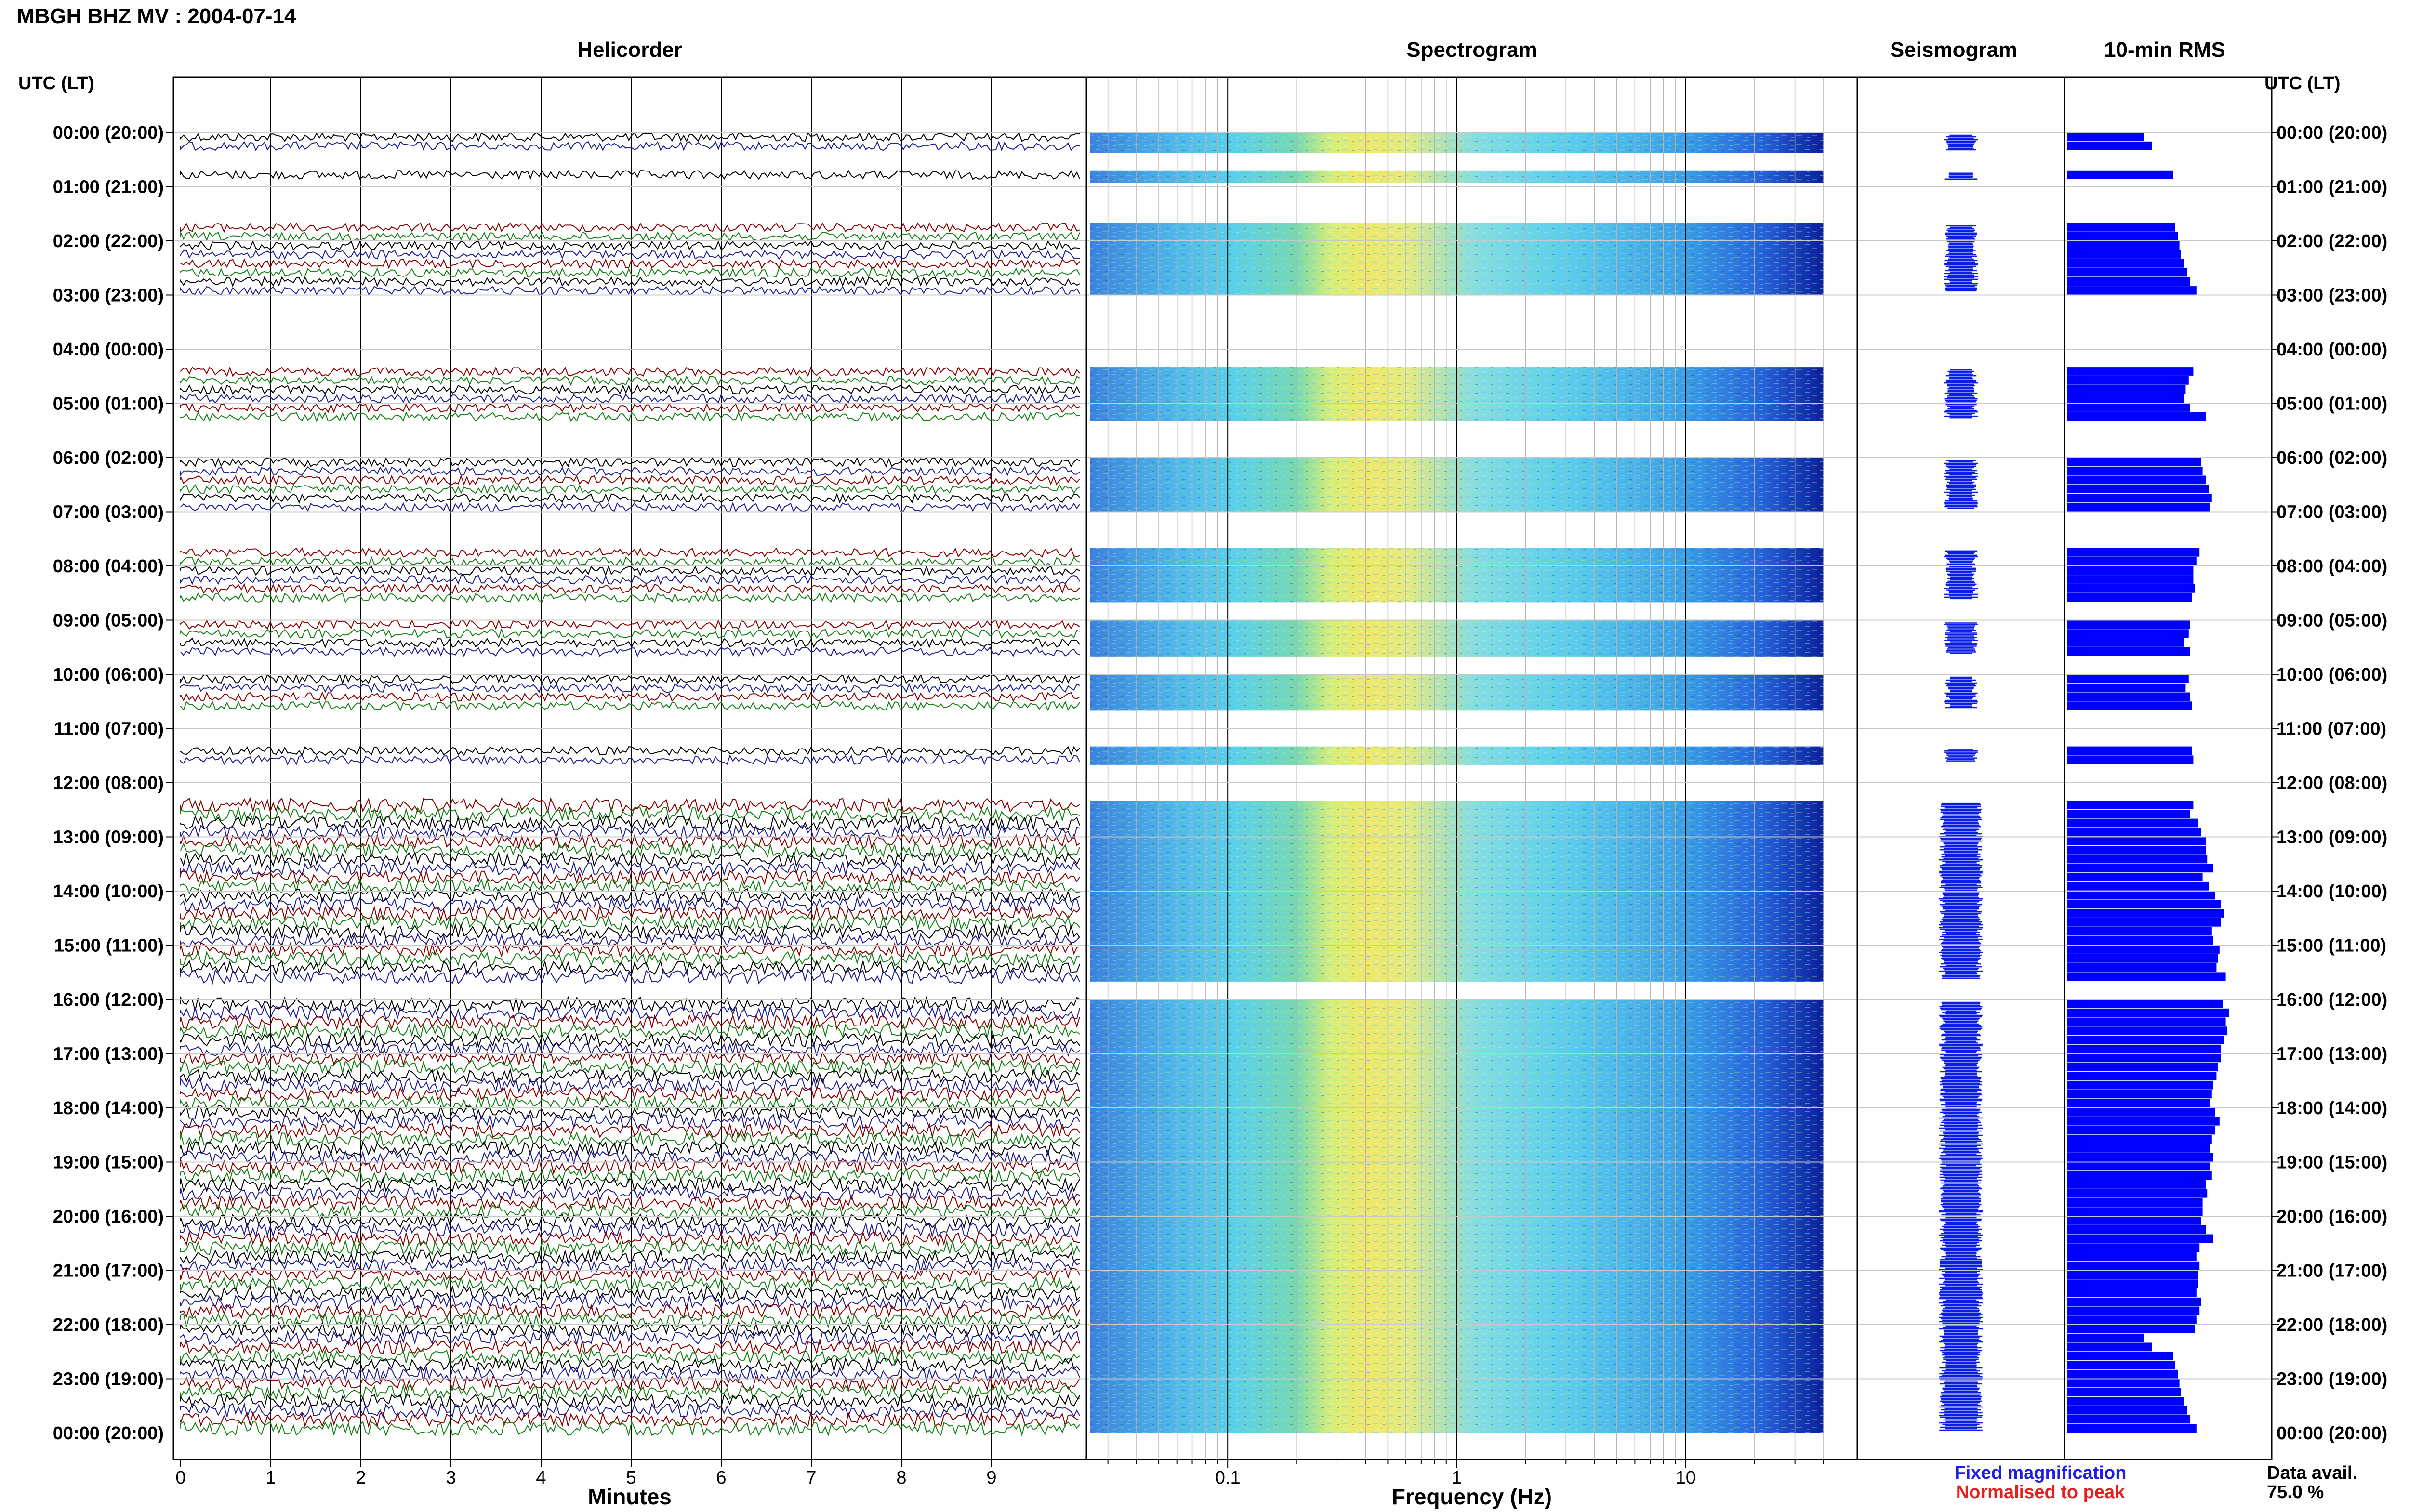 The image size is (2409, 1512). I want to click on helicorder-x-tick-label: 9, so click(991, 1478).